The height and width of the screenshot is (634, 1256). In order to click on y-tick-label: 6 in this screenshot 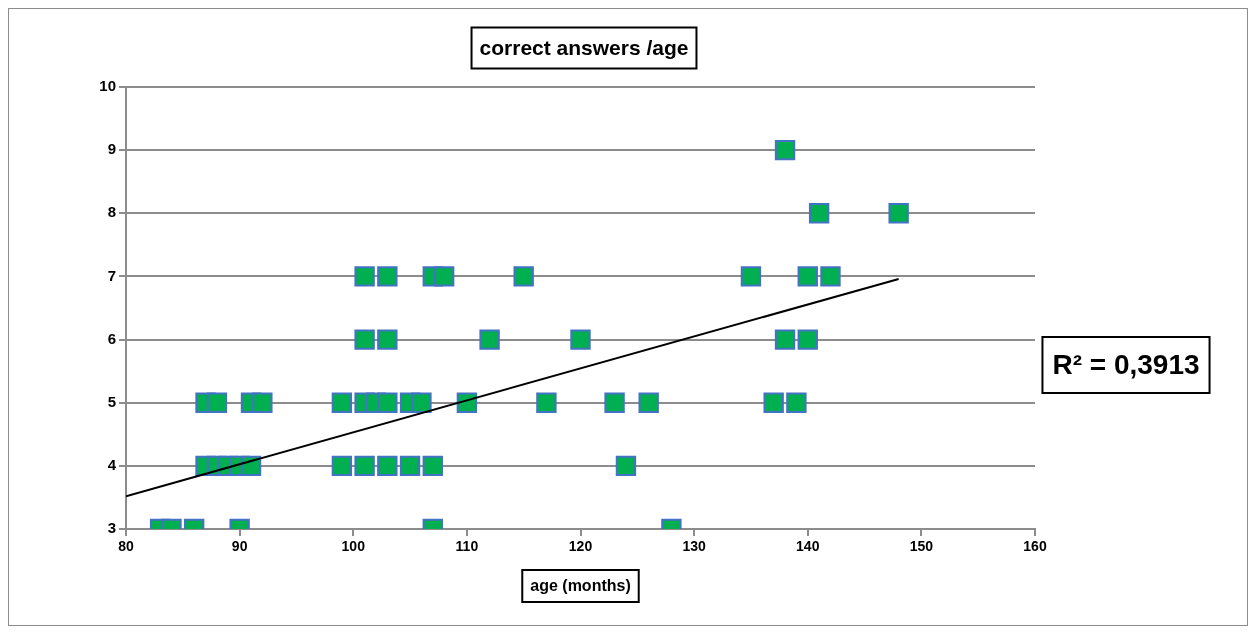, I will do `click(111, 338)`.